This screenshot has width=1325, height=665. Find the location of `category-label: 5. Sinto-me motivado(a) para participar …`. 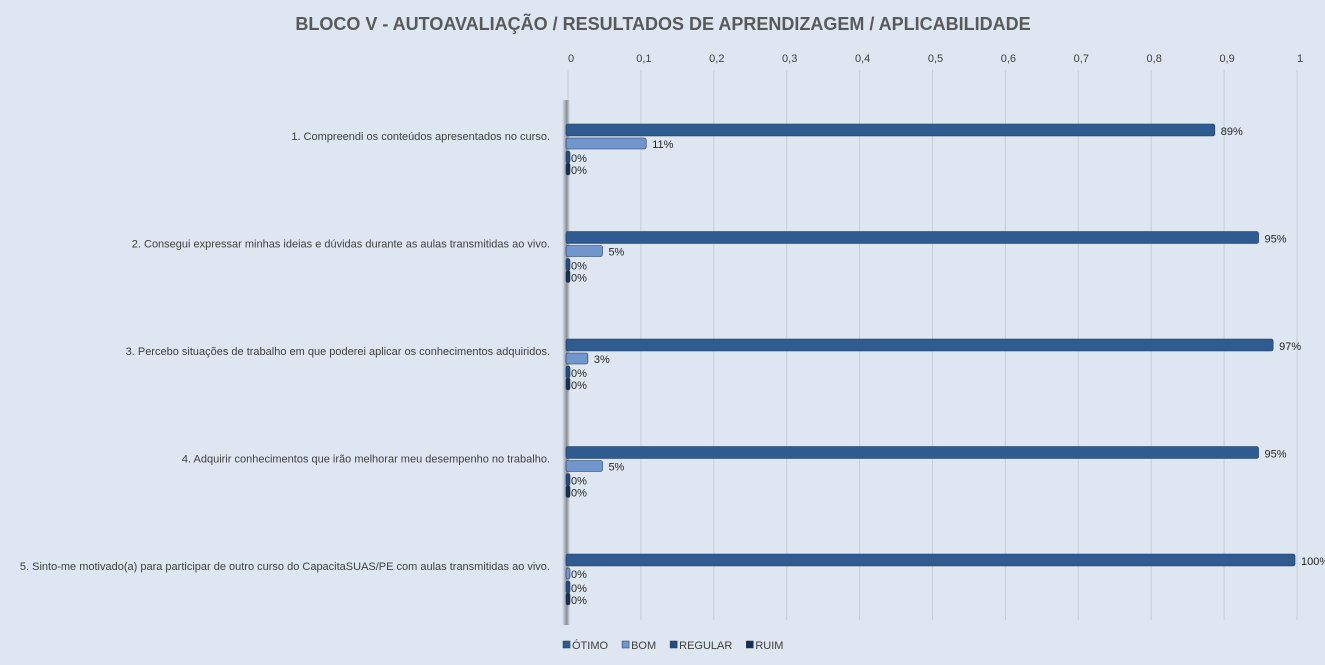

category-label: 5. Sinto-me motivado(a) para participar … is located at coordinates (285, 567).